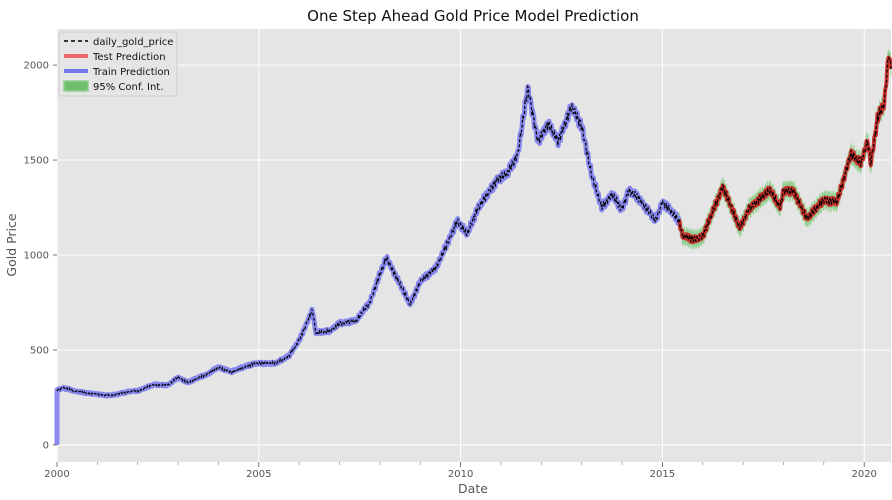 The height and width of the screenshot is (500, 892). Describe the element at coordinates (56, 474) in the screenshot. I see `x-tick-label-0: 2000` at that location.